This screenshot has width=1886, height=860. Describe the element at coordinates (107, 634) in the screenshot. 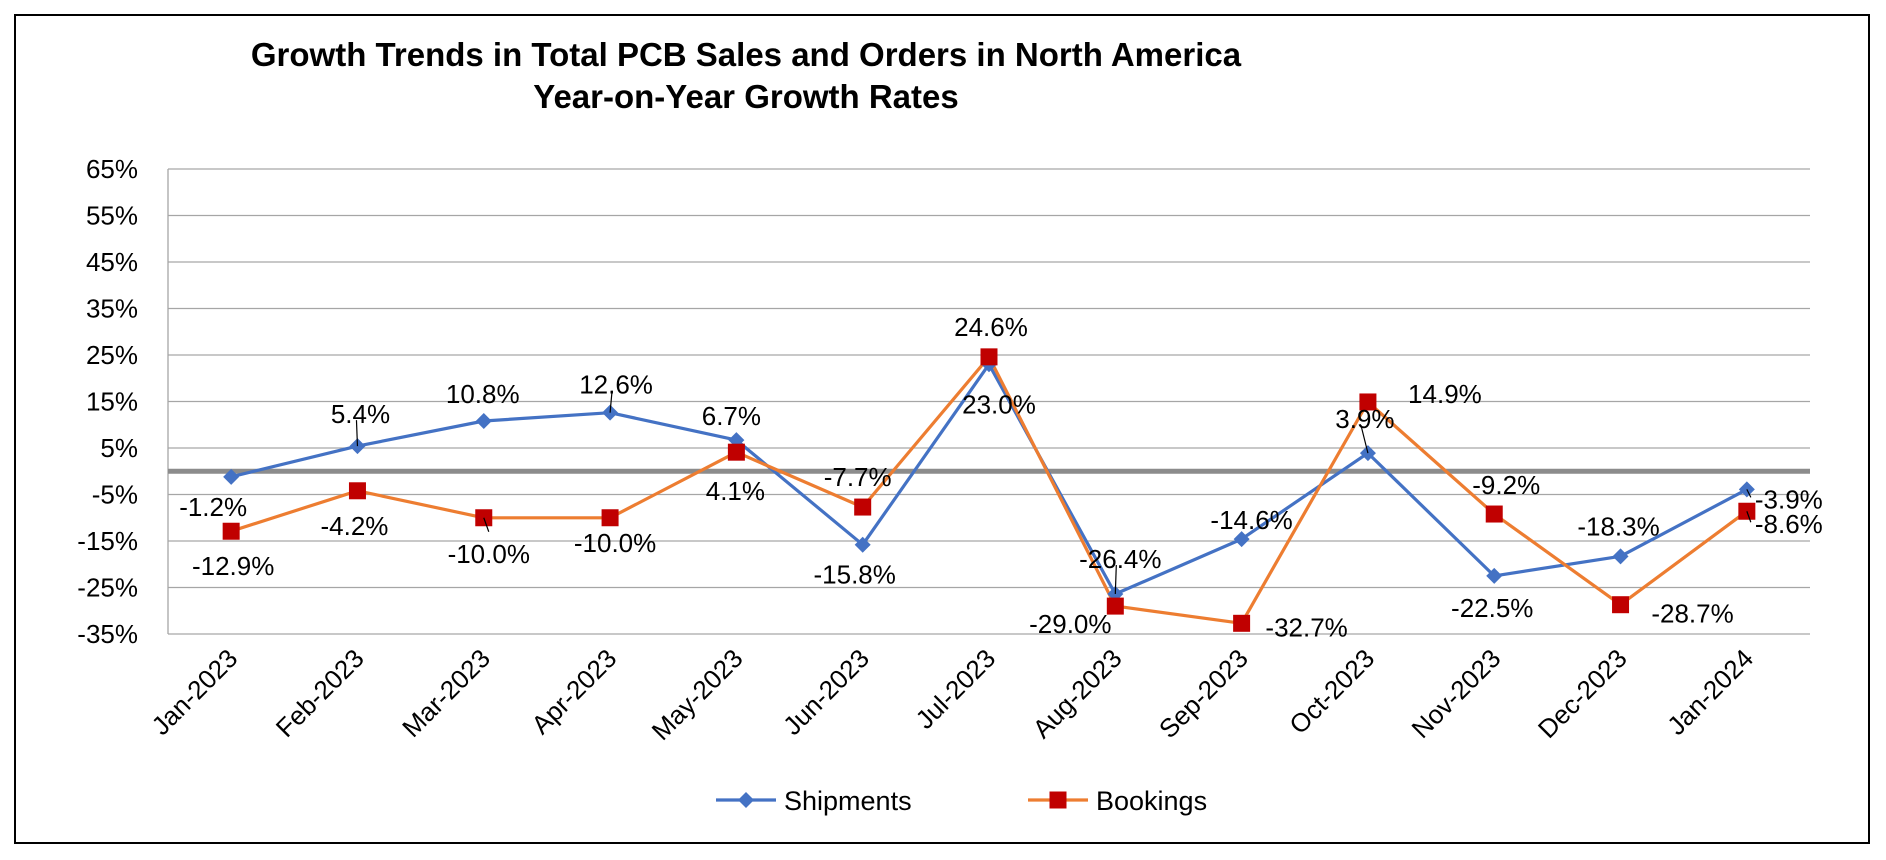

I see `y-tick-label: -35%` at that location.